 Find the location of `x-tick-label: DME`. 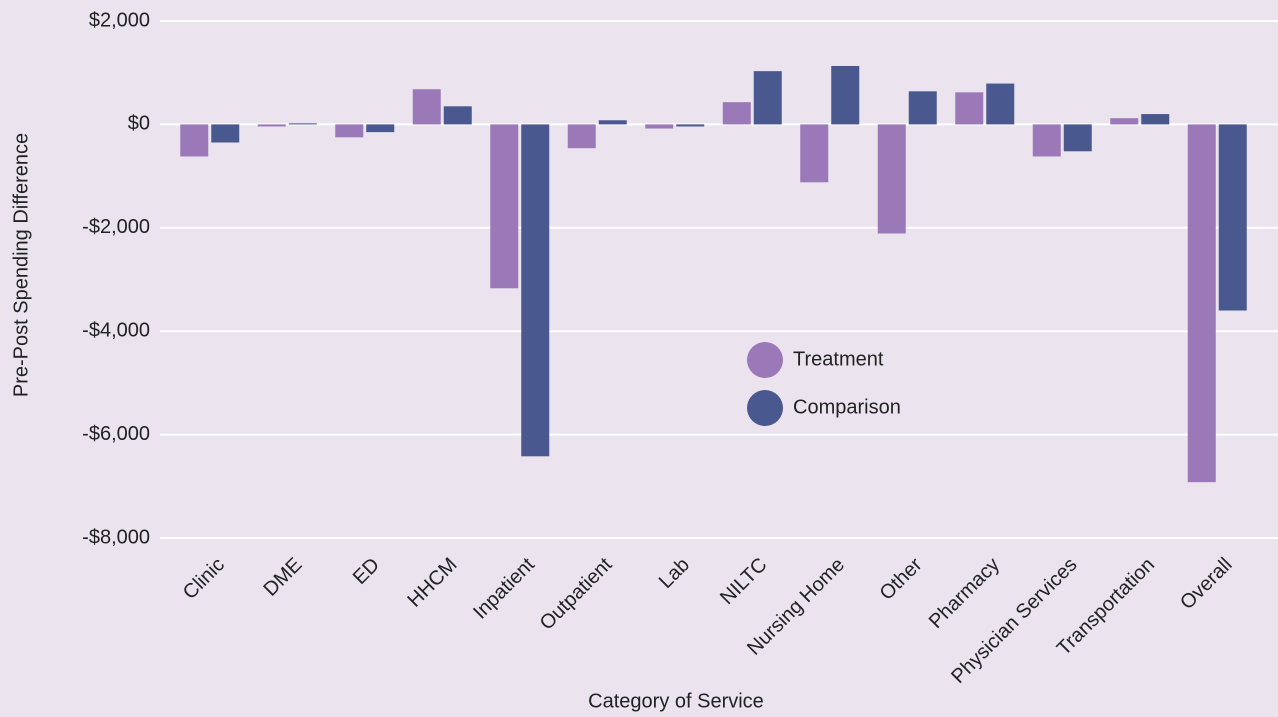

x-tick-label: DME is located at coordinates (283, 577).